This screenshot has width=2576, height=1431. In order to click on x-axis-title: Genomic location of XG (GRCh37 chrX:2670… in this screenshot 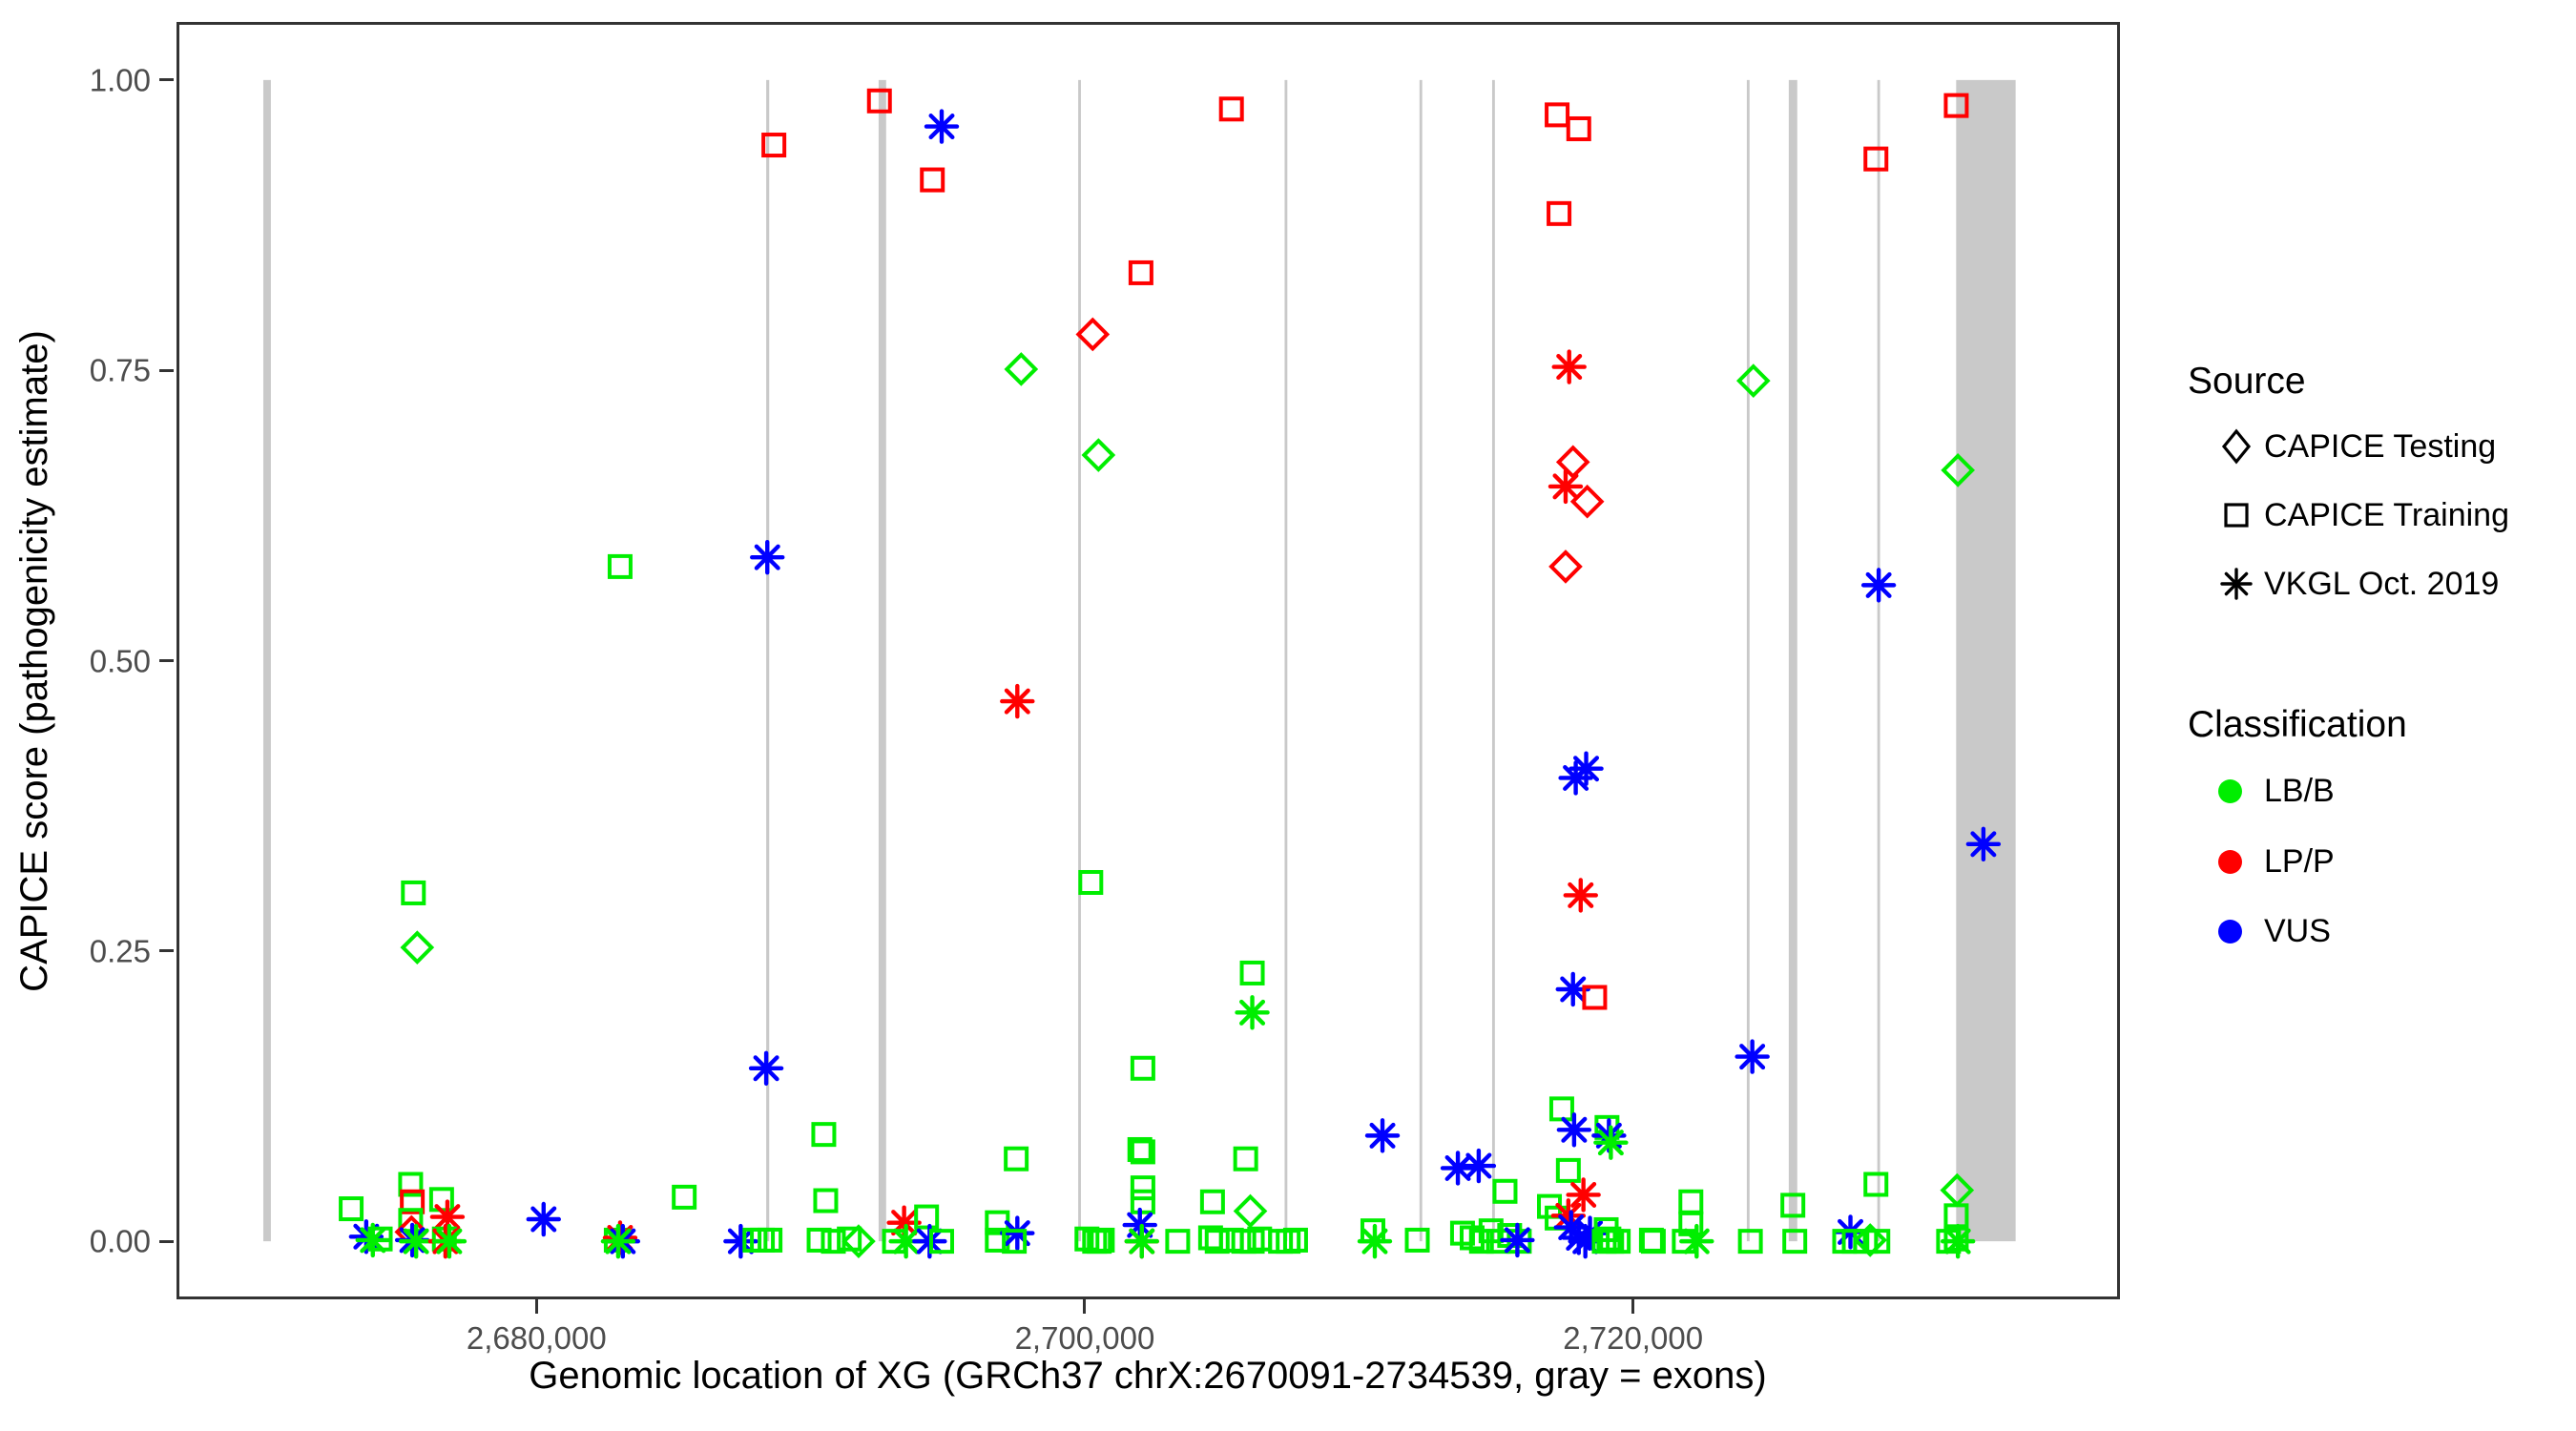, I will do `click(1148, 1376)`.